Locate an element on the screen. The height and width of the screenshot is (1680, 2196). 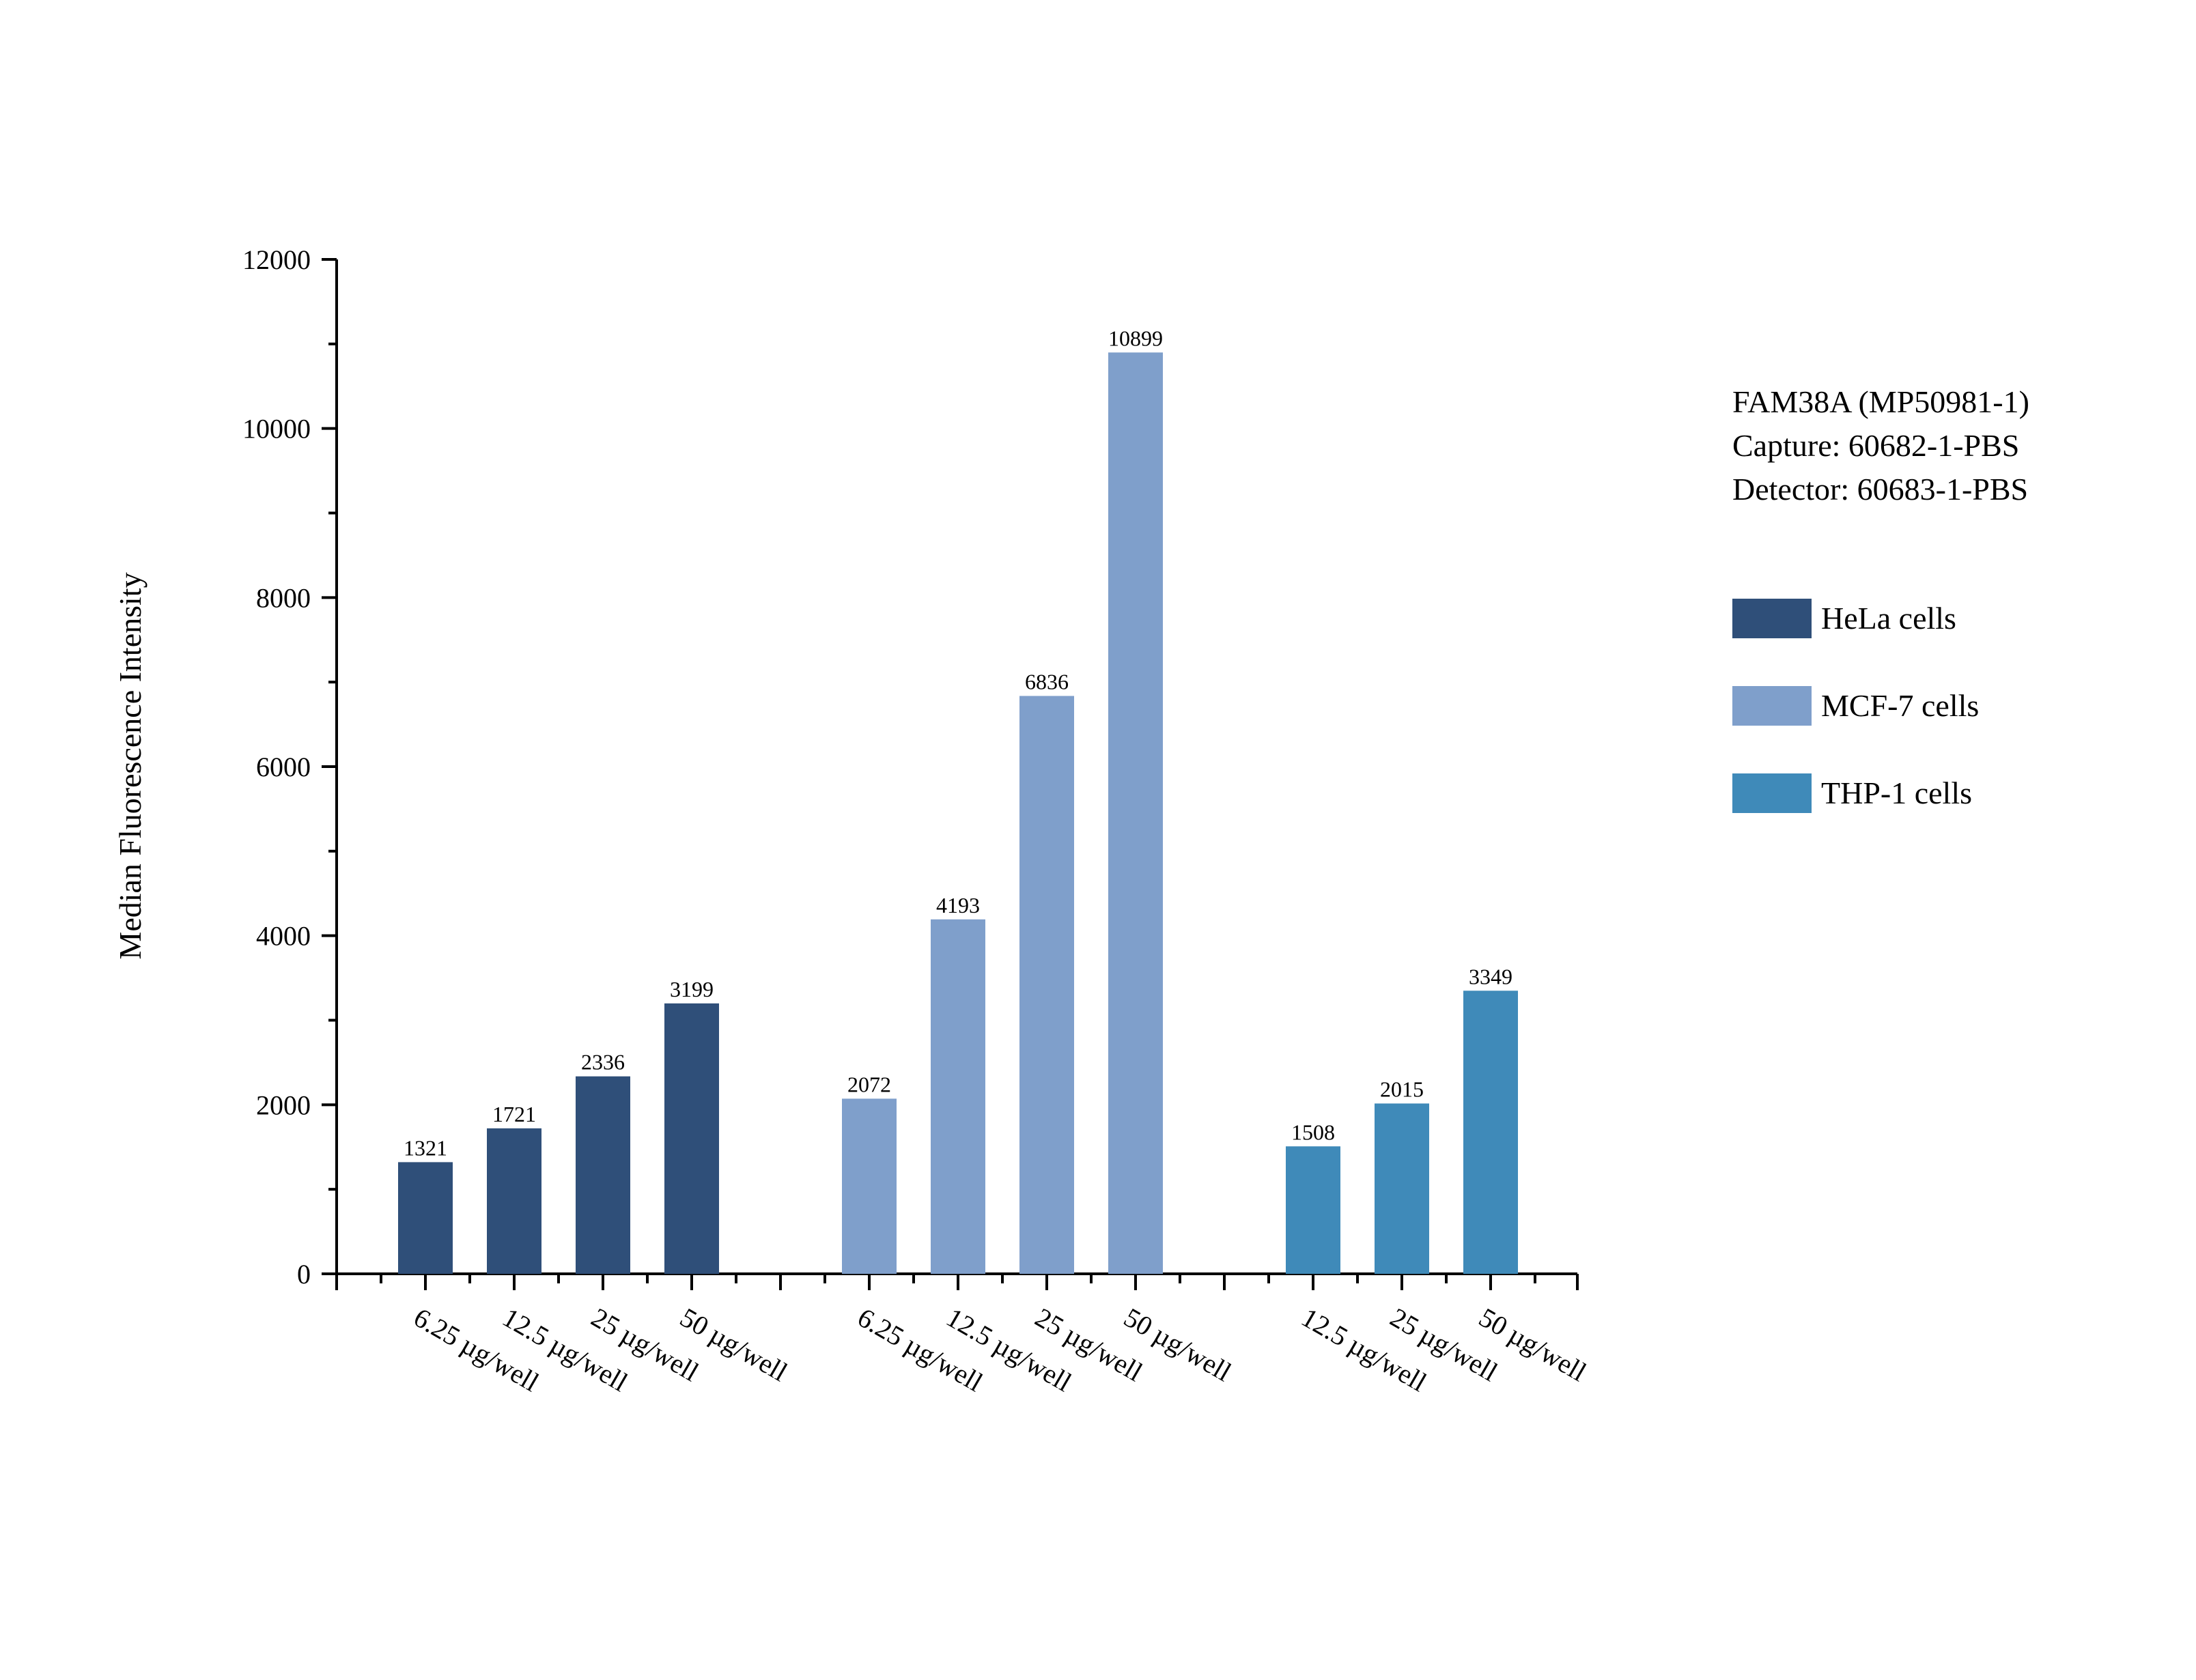
legend-label: MCF-7 cells is located at coordinates (1900, 705).